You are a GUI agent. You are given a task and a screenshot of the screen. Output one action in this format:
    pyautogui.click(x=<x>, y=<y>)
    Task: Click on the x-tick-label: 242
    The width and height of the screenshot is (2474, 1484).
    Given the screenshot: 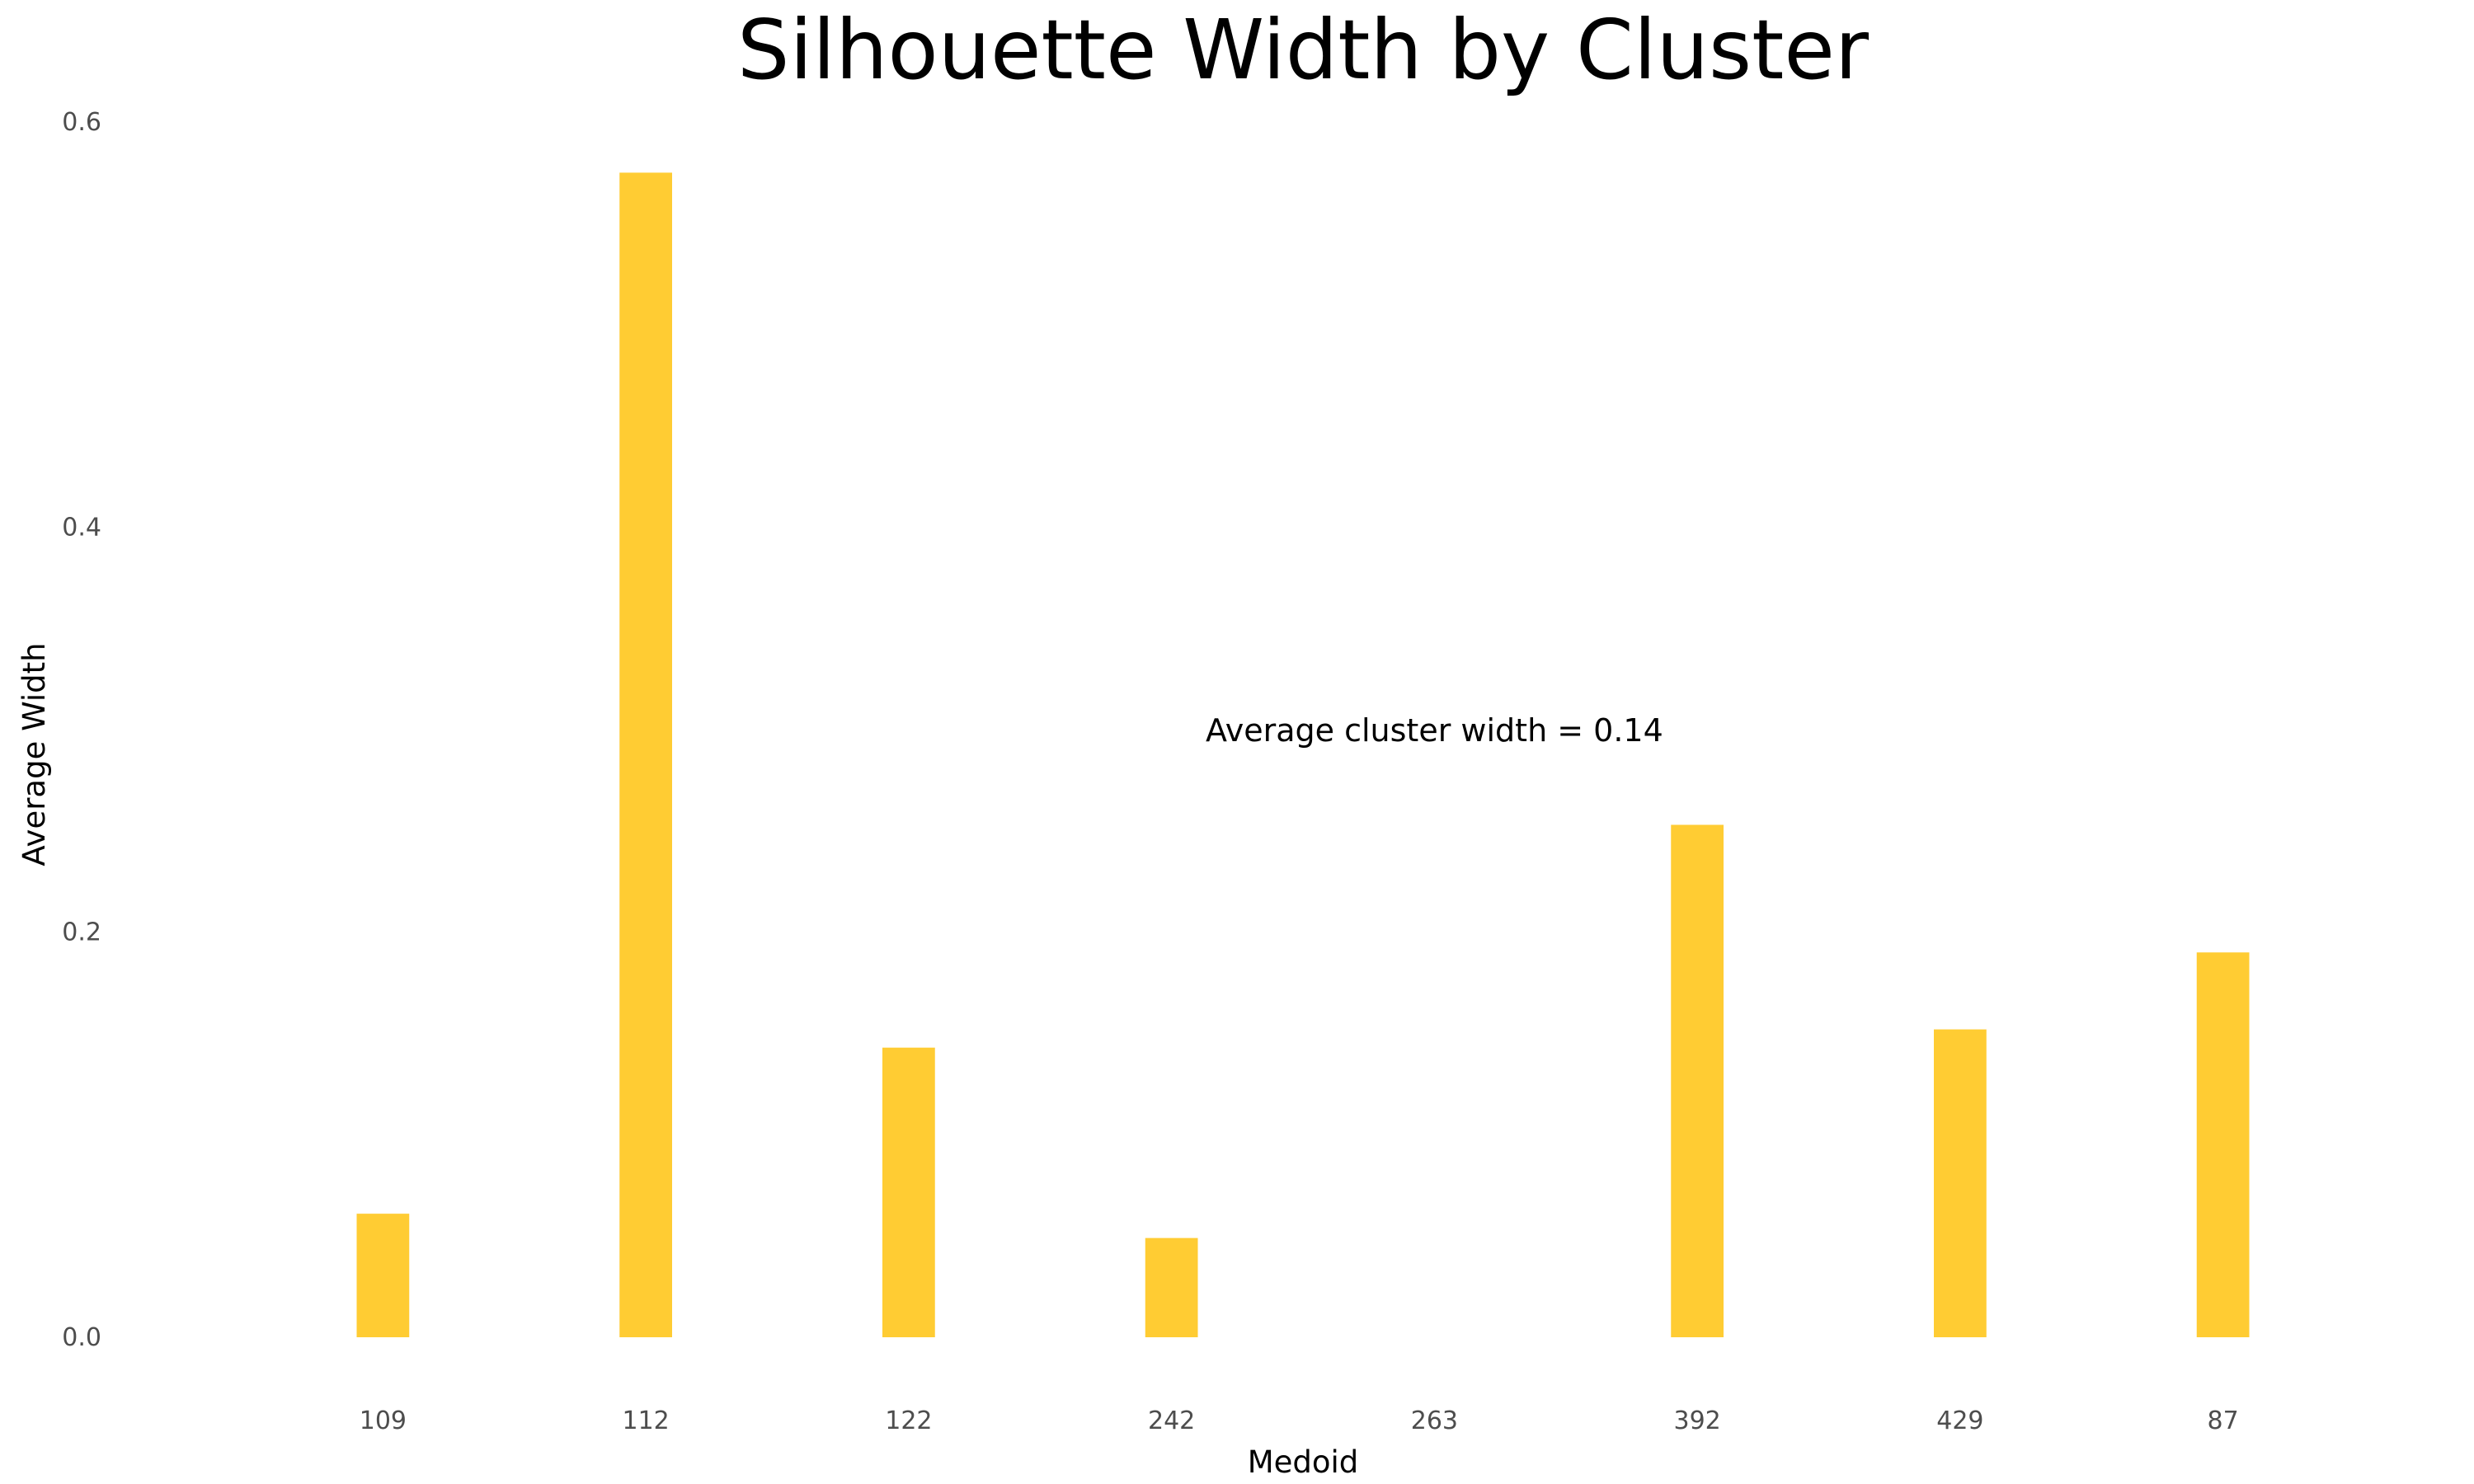 What is the action you would take?
    pyautogui.click(x=1171, y=1421)
    